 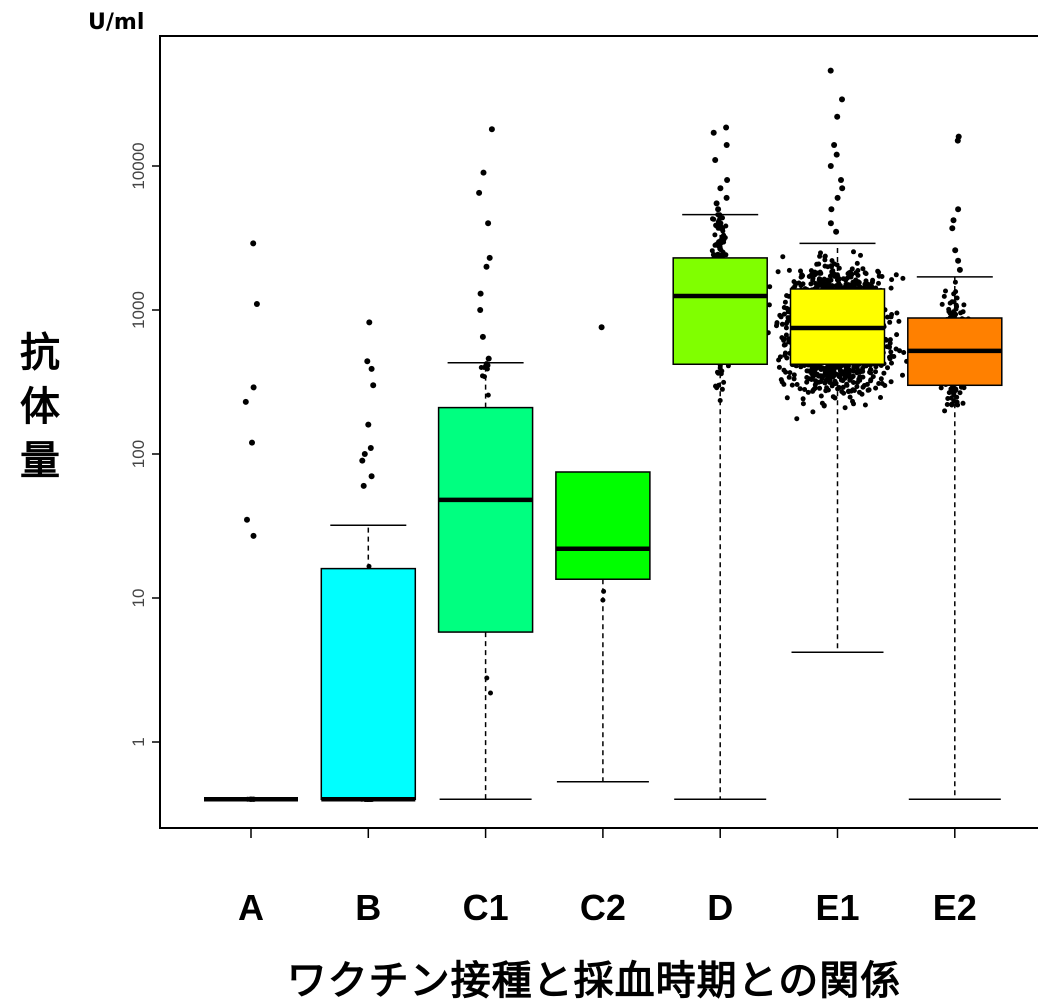 What do you see at coordinates (40, 407) in the screenshot?
I see `y-axis-title: 抗 体 量` at bounding box center [40, 407].